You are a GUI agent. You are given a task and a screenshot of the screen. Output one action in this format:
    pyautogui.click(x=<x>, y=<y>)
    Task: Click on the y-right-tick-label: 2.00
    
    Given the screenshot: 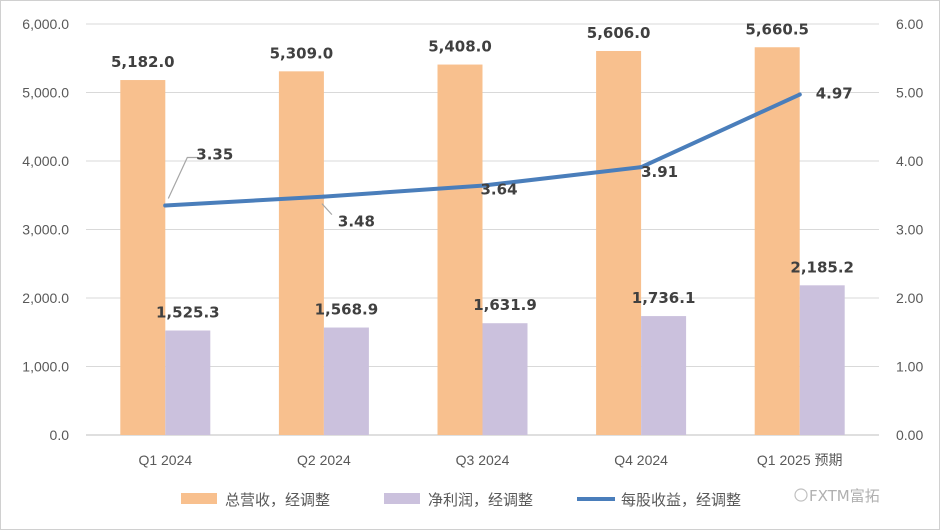 What is the action you would take?
    pyautogui.click(x=909, y=298)
    